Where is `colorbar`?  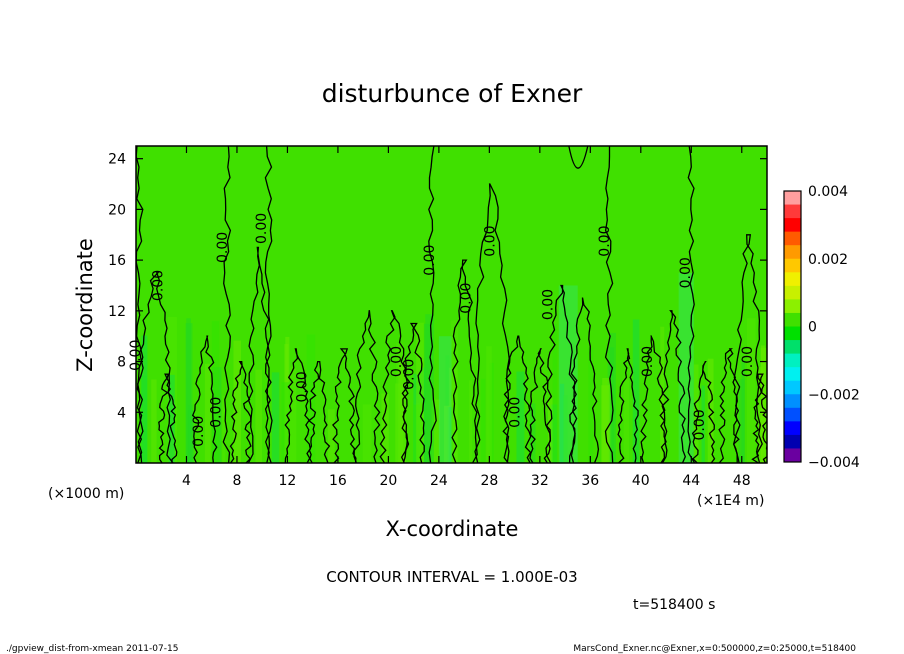 colorbar is located at coordinates (792, 326).